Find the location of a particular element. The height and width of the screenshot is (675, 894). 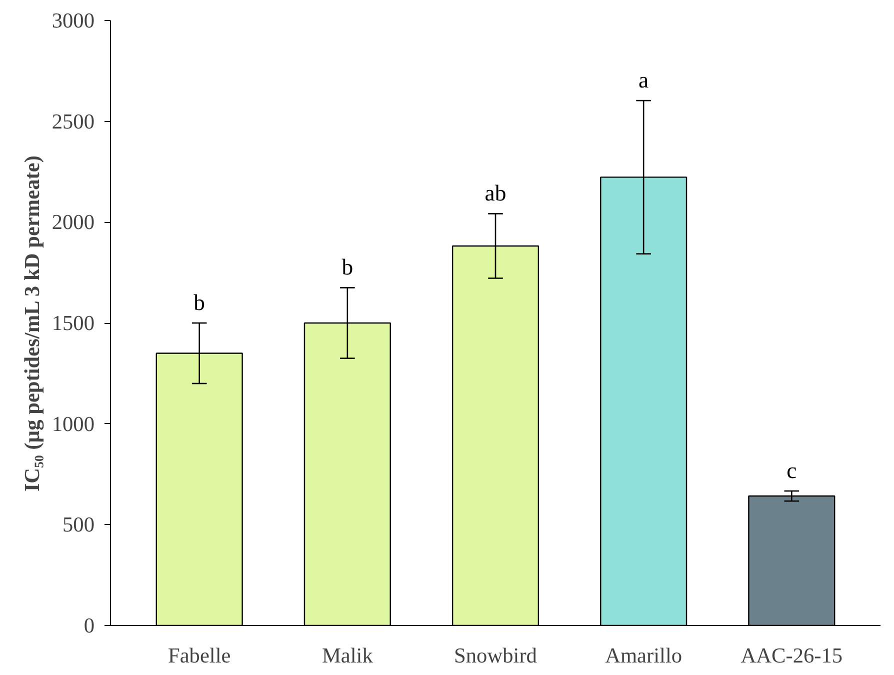

x-tick-label: Snowbird is located at coordinates (496, 656).